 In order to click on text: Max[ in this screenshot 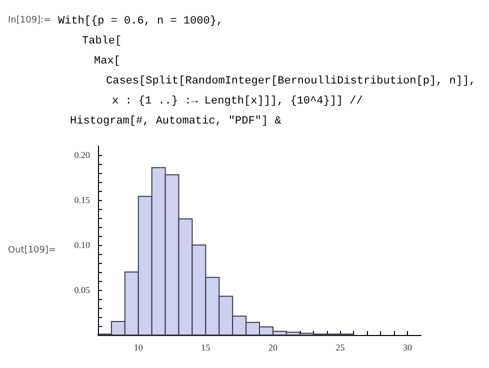, I will do `click(107, 62)`.